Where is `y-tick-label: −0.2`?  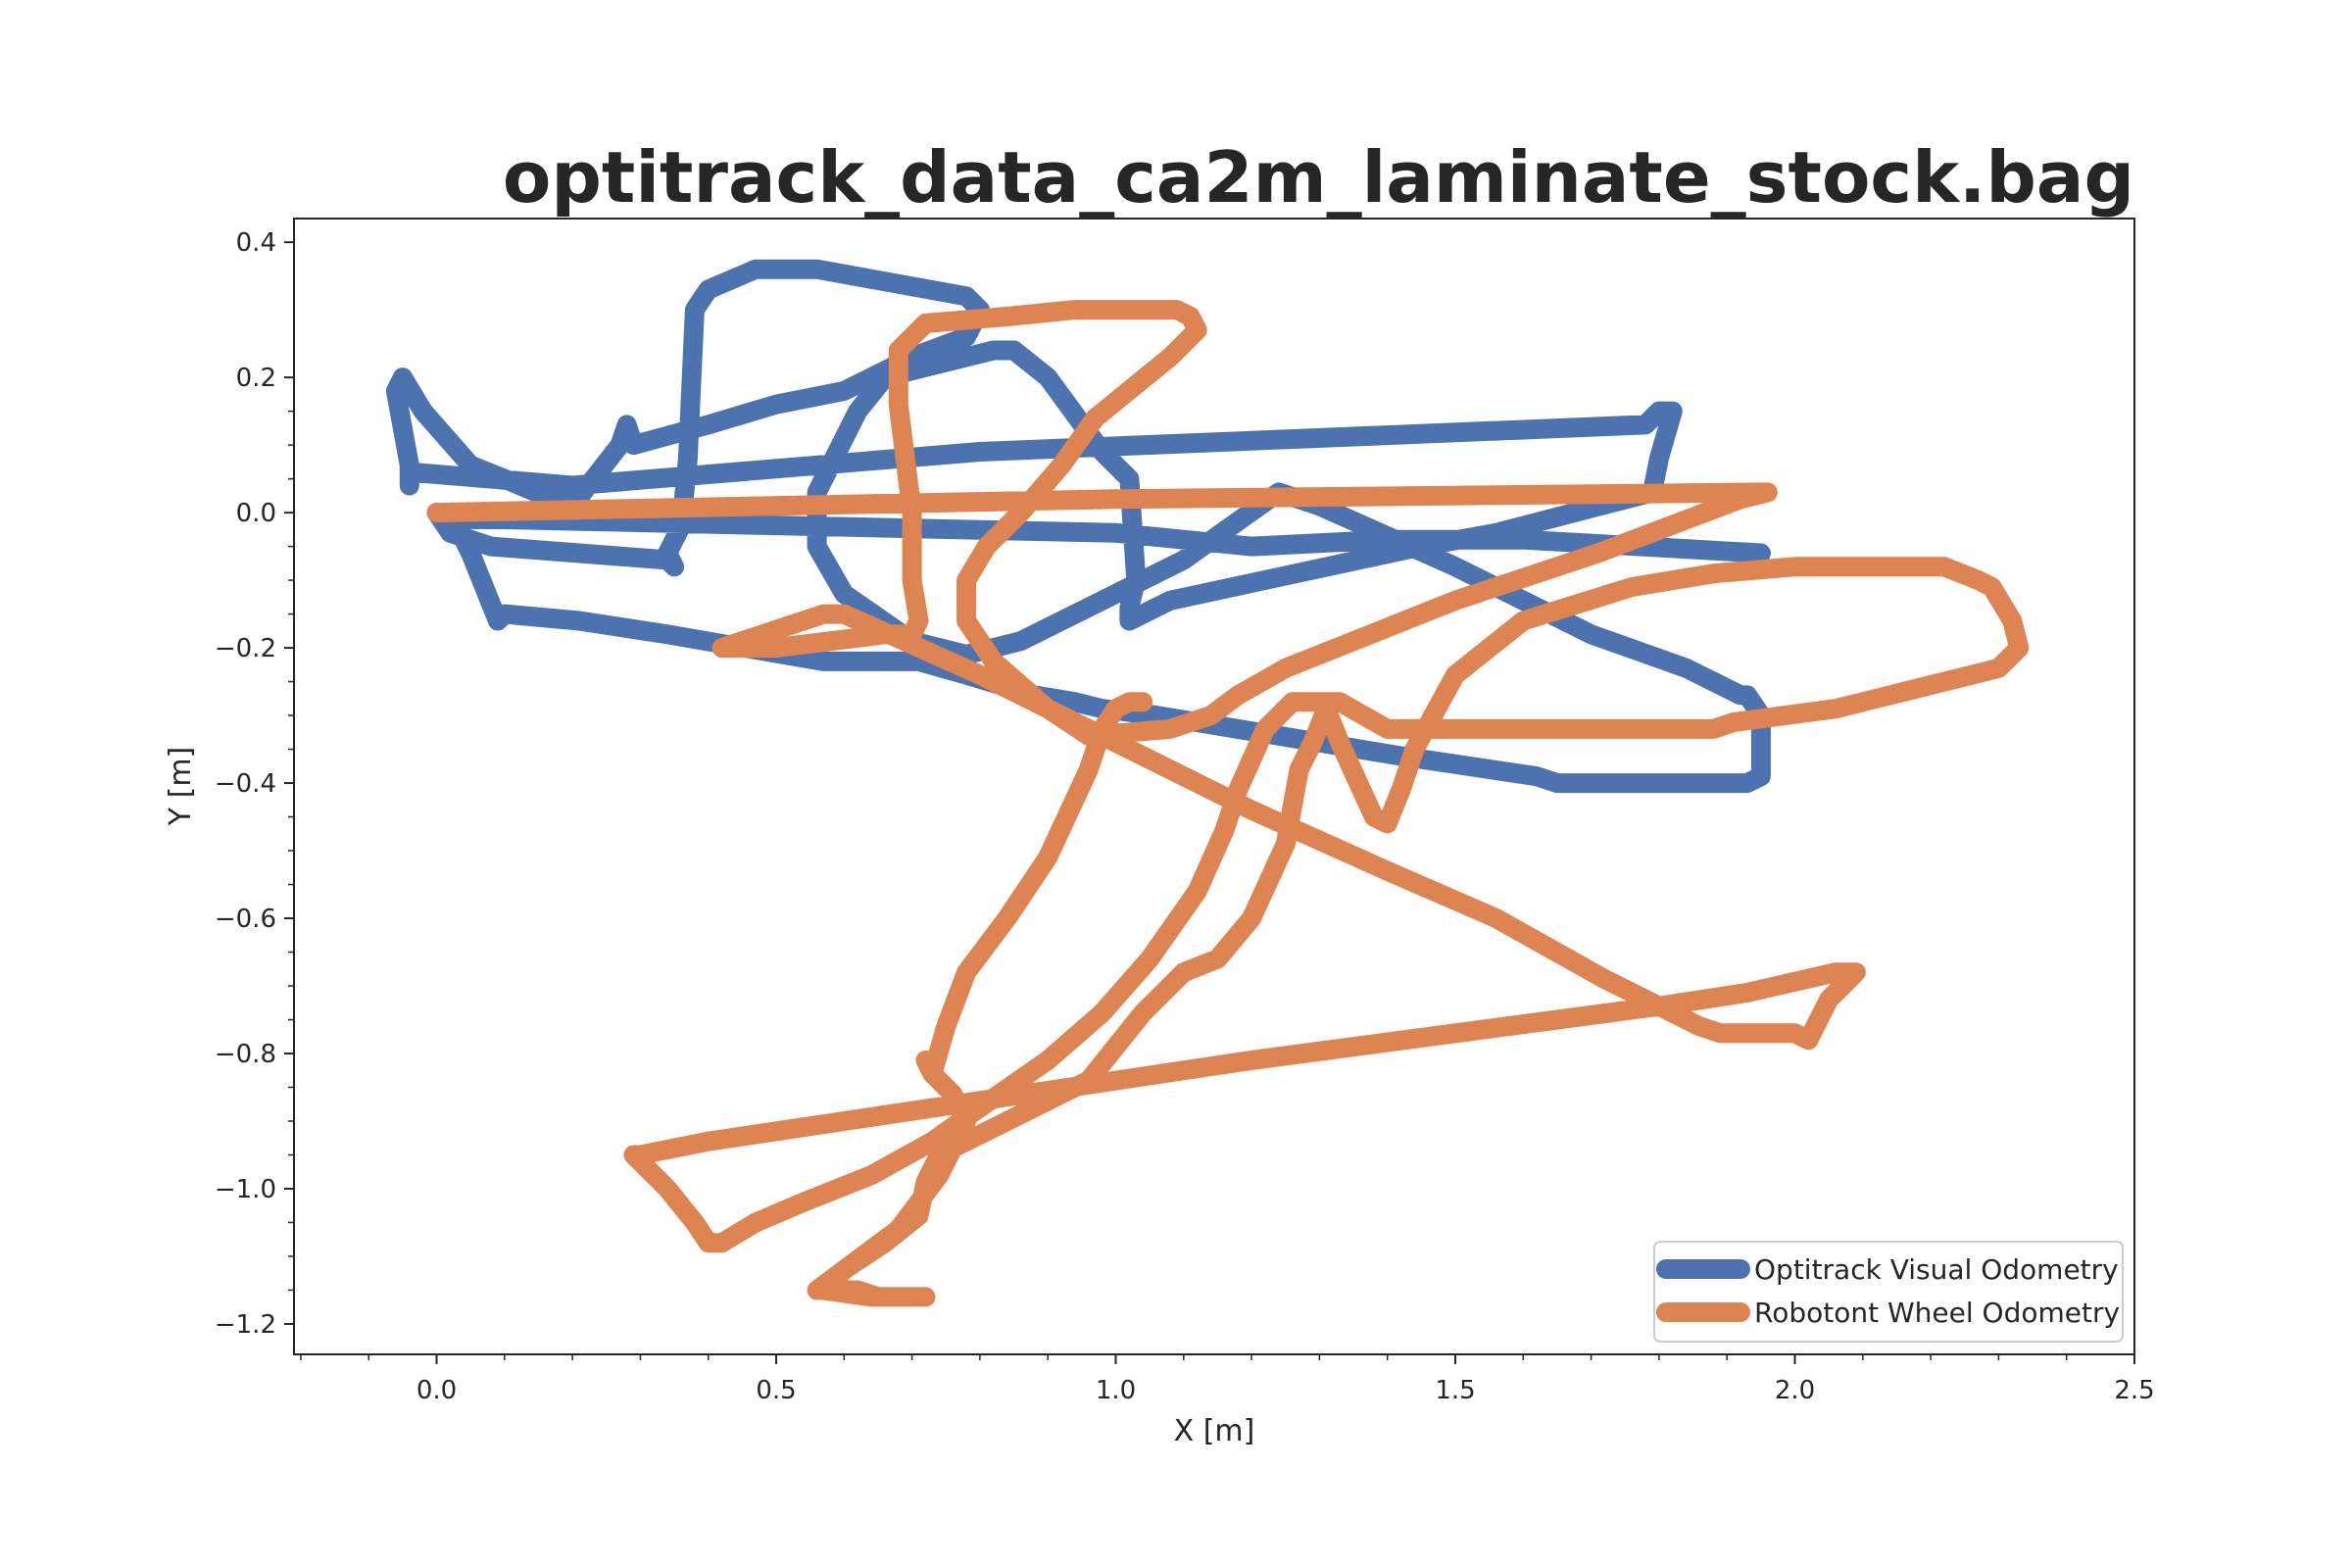
y-tick-label: −0.2 is located at coordinates (245, 648).